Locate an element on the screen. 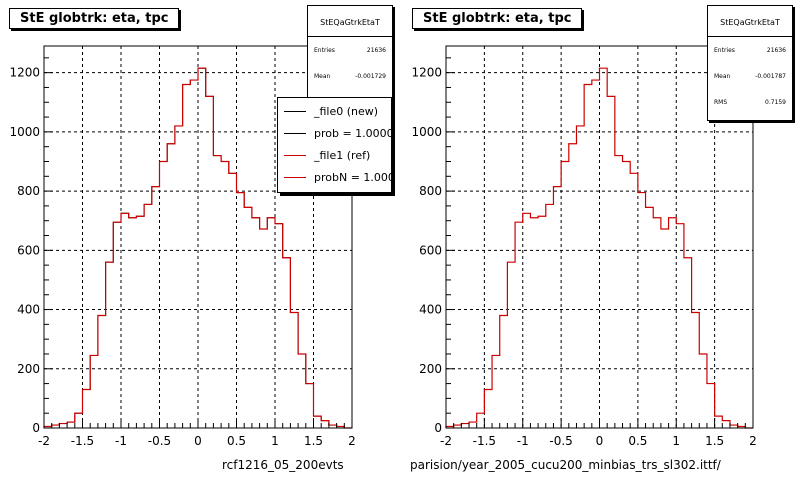  left-footer-filename: rcf1216_05_200evts is located at coordinates (283, 465).